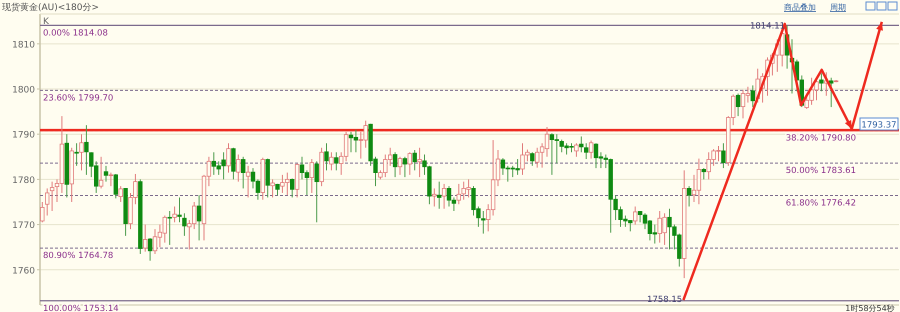  I want to click on y-tick-label: 1760, so click(24, 271).